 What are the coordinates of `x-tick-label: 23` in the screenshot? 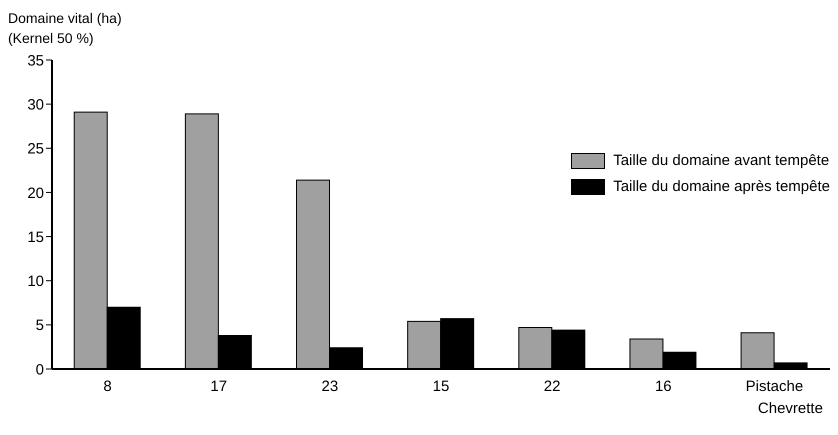 It's located at (330, 386).